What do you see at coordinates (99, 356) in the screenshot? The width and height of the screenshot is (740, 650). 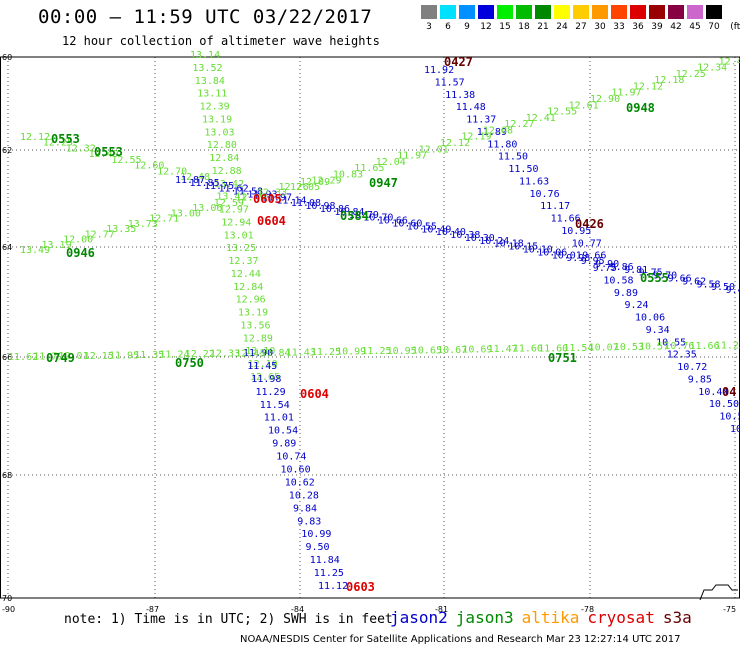 I see `wave-height-value: 12.15` at bounding box center [99, 356].